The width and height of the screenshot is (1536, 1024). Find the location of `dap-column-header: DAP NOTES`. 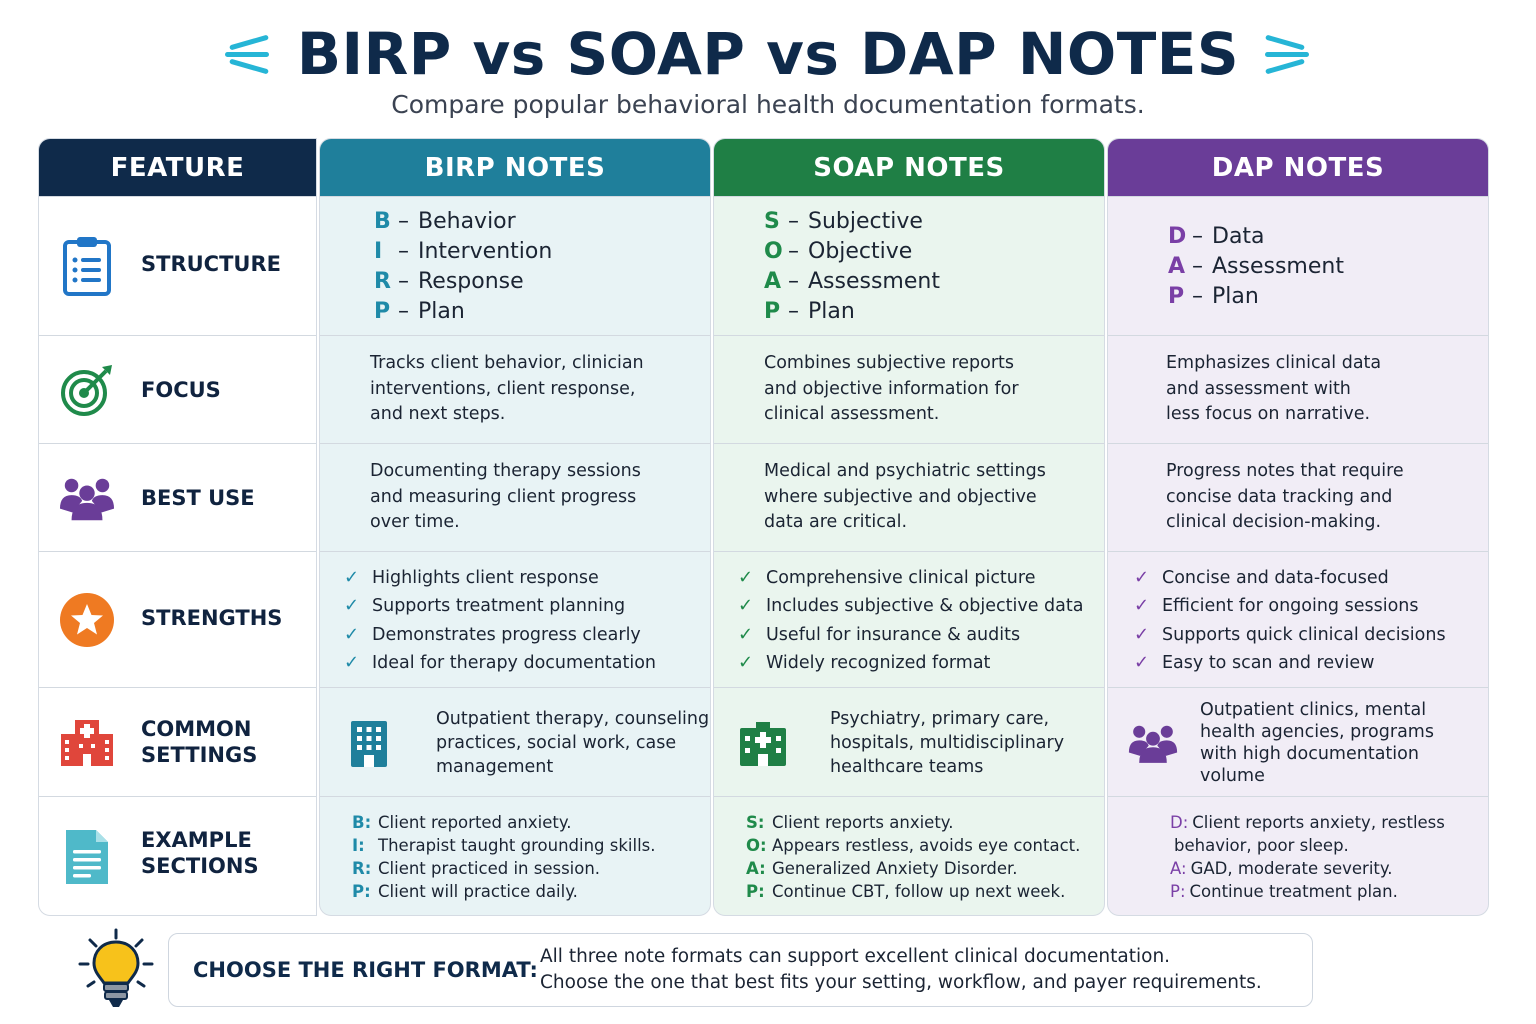

dap-column-header: DAP NOTES is located at coordinates (1298, 167).